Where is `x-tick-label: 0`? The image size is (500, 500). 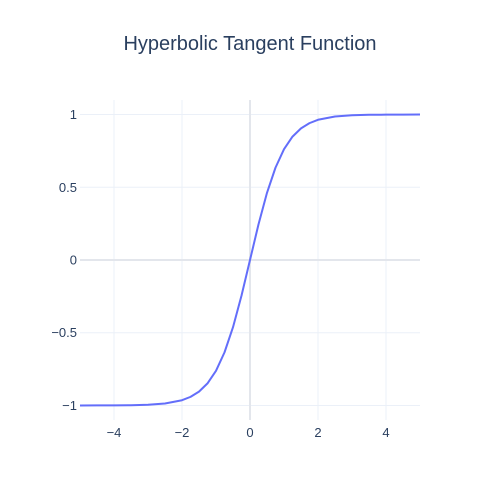
x-tick-label: 0 is located at coordinates (249, 432).